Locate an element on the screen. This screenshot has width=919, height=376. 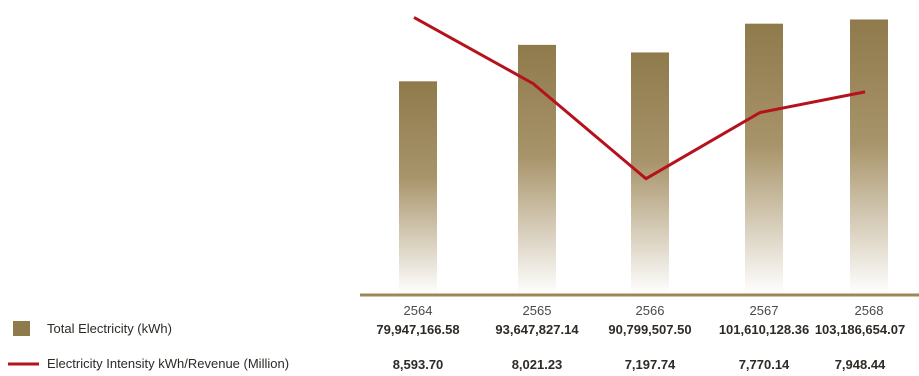
line-value-2566: 7,197.74 is located at coordinates (650, 364).